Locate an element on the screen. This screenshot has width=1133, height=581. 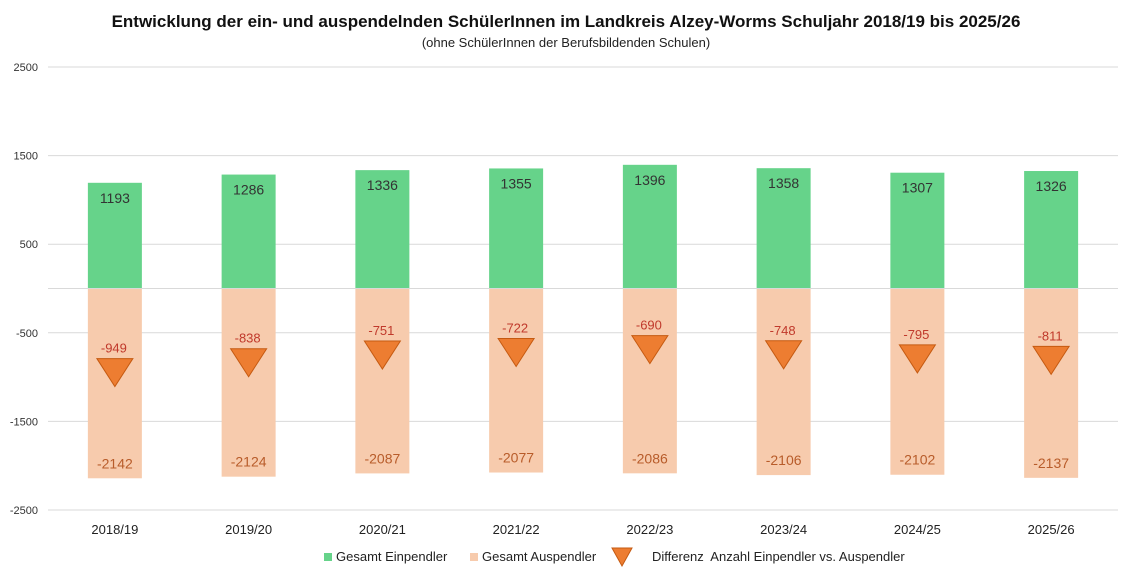
x-tick-label: 2021/22 is located at coordinates (516, 529).